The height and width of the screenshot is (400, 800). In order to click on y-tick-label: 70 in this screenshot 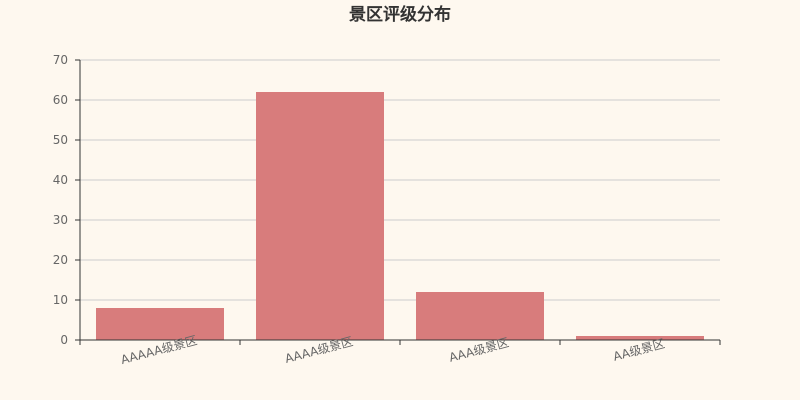, I will do `click(60, 60)`.